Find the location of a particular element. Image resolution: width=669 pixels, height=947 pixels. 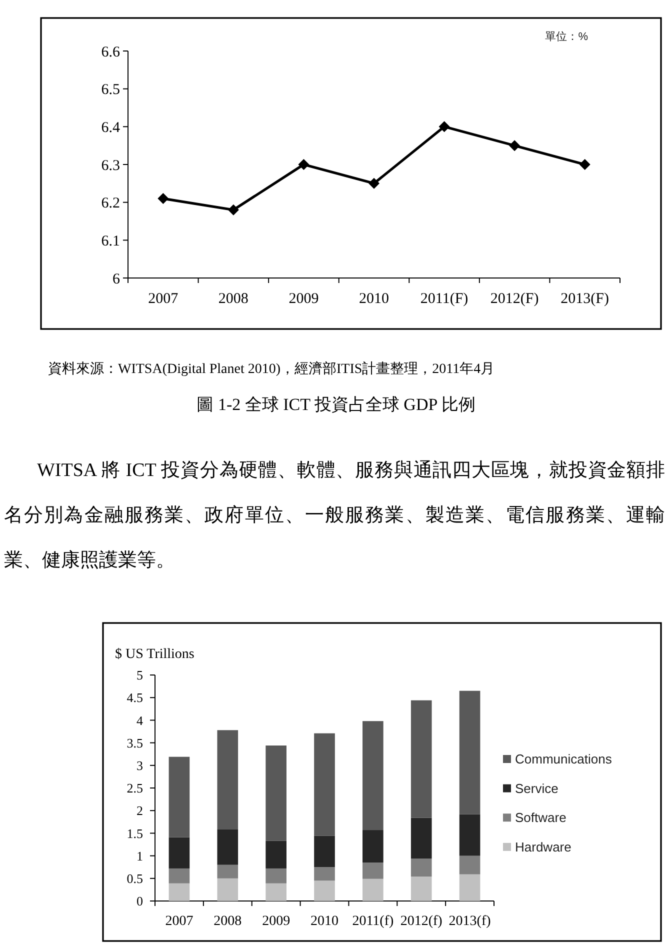

text: 圖 1-2 全球 ICT 投資占全球 GDP 比例 is located at coordinates (336, 405).